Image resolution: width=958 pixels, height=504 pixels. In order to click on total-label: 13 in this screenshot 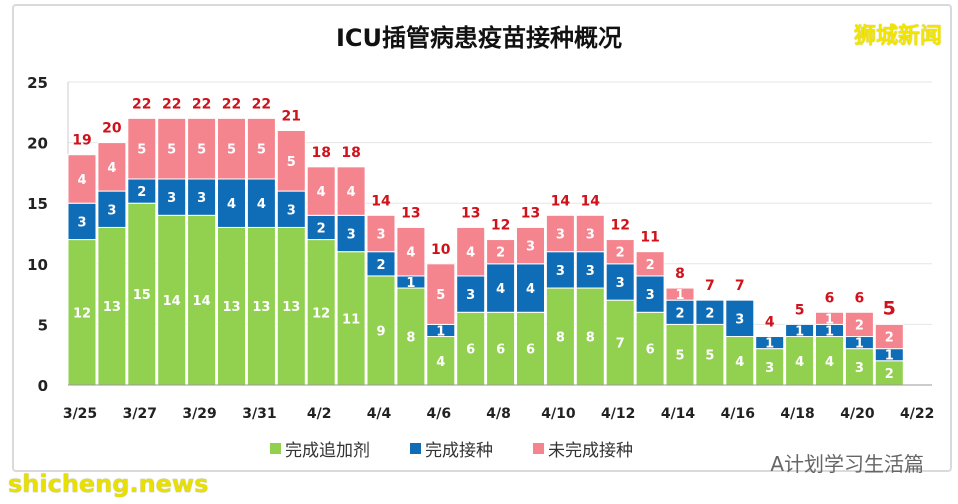, I will do `click(530, 213)`.